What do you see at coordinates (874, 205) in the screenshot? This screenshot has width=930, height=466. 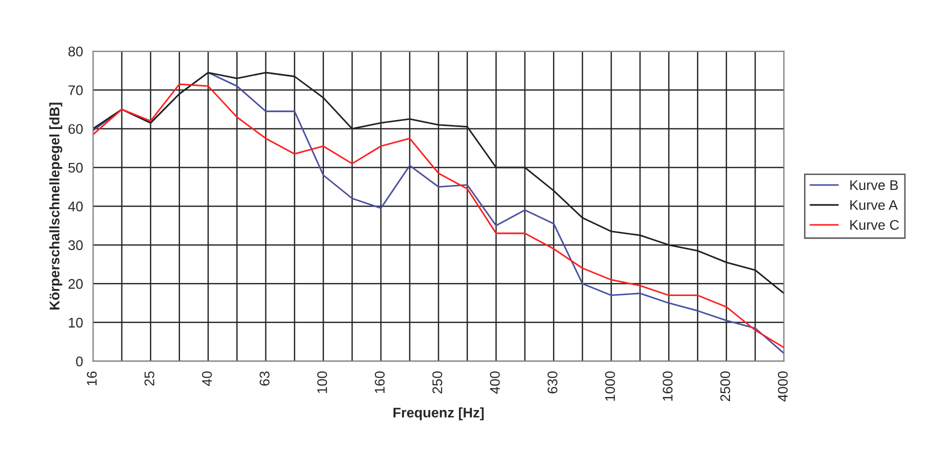 I see `legend-label: Kurve A` at bounding box center [874, 205].